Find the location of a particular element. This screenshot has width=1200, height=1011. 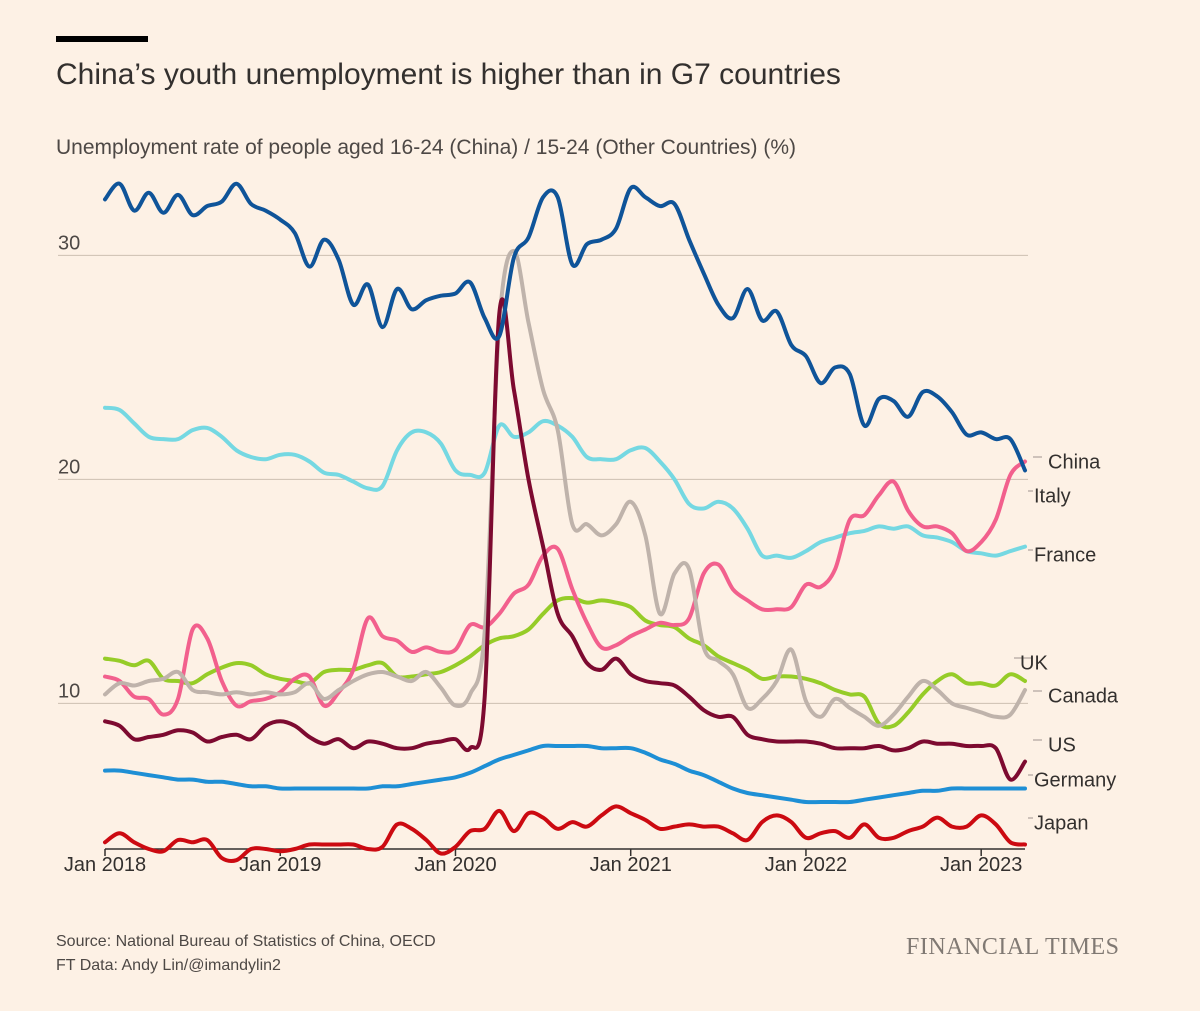

series-label-canada: Canada is located at coordinates (1083, 696).